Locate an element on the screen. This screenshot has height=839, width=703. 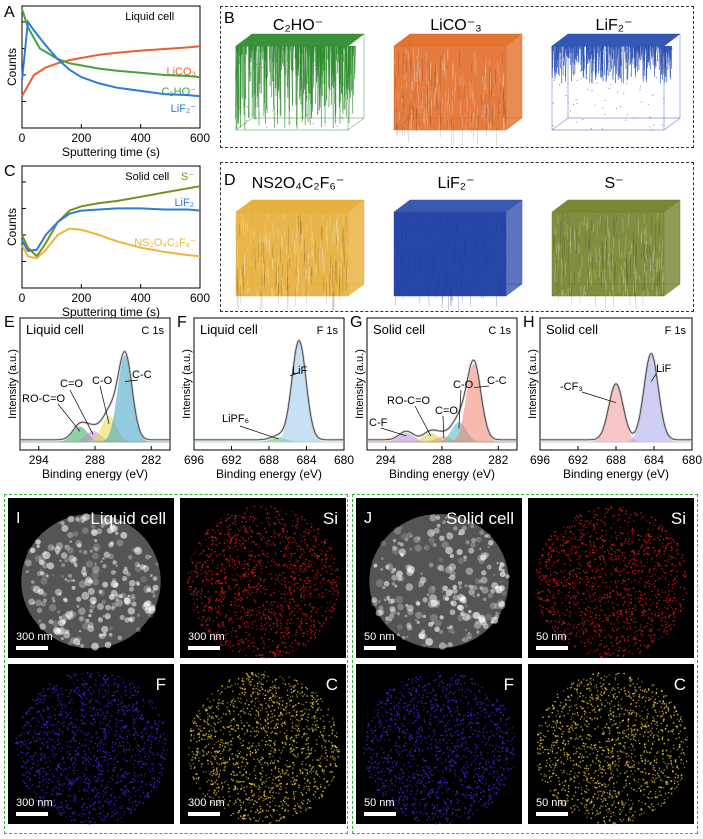
cube-top is located at coordinates (616, 206).